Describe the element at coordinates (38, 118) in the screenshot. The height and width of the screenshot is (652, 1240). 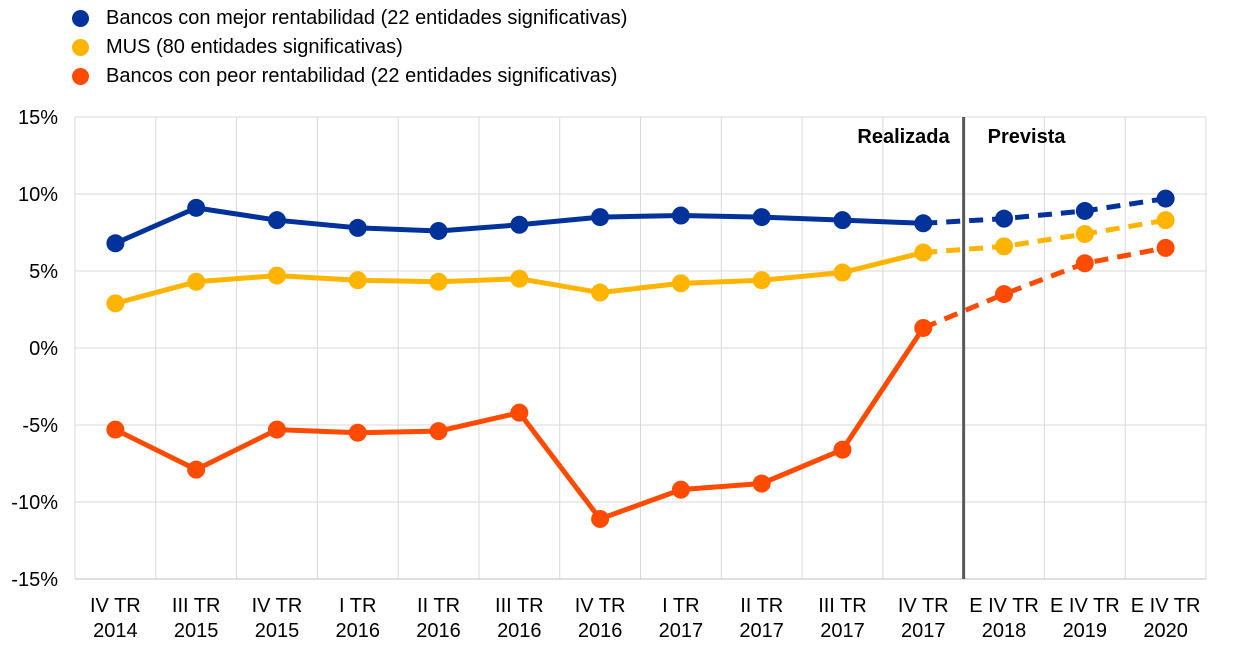
I see `y-tick-label: 15%` at that location.